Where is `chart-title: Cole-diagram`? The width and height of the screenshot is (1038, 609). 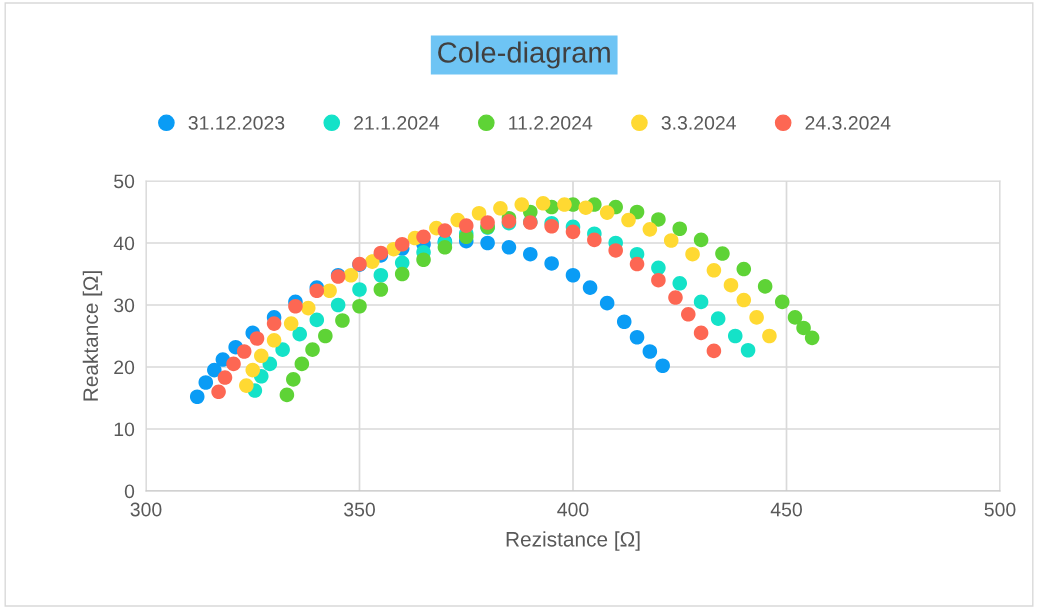 chart-title: Cole-diagram is located at coordinates (524, 55).